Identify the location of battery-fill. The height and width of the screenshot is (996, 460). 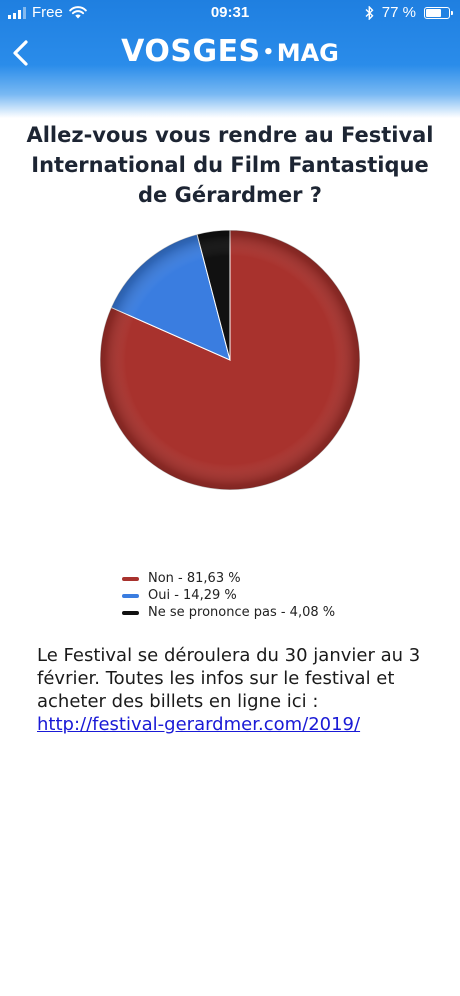
(434, 12).